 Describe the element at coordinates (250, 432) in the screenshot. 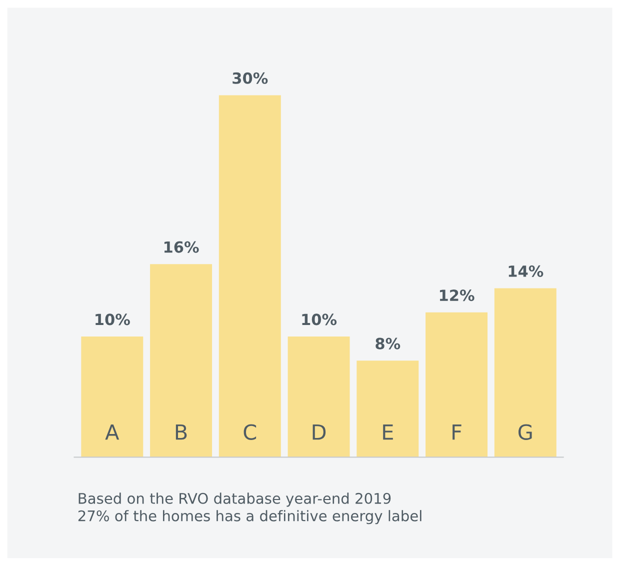

I see `x-tick-label: C` at that location.